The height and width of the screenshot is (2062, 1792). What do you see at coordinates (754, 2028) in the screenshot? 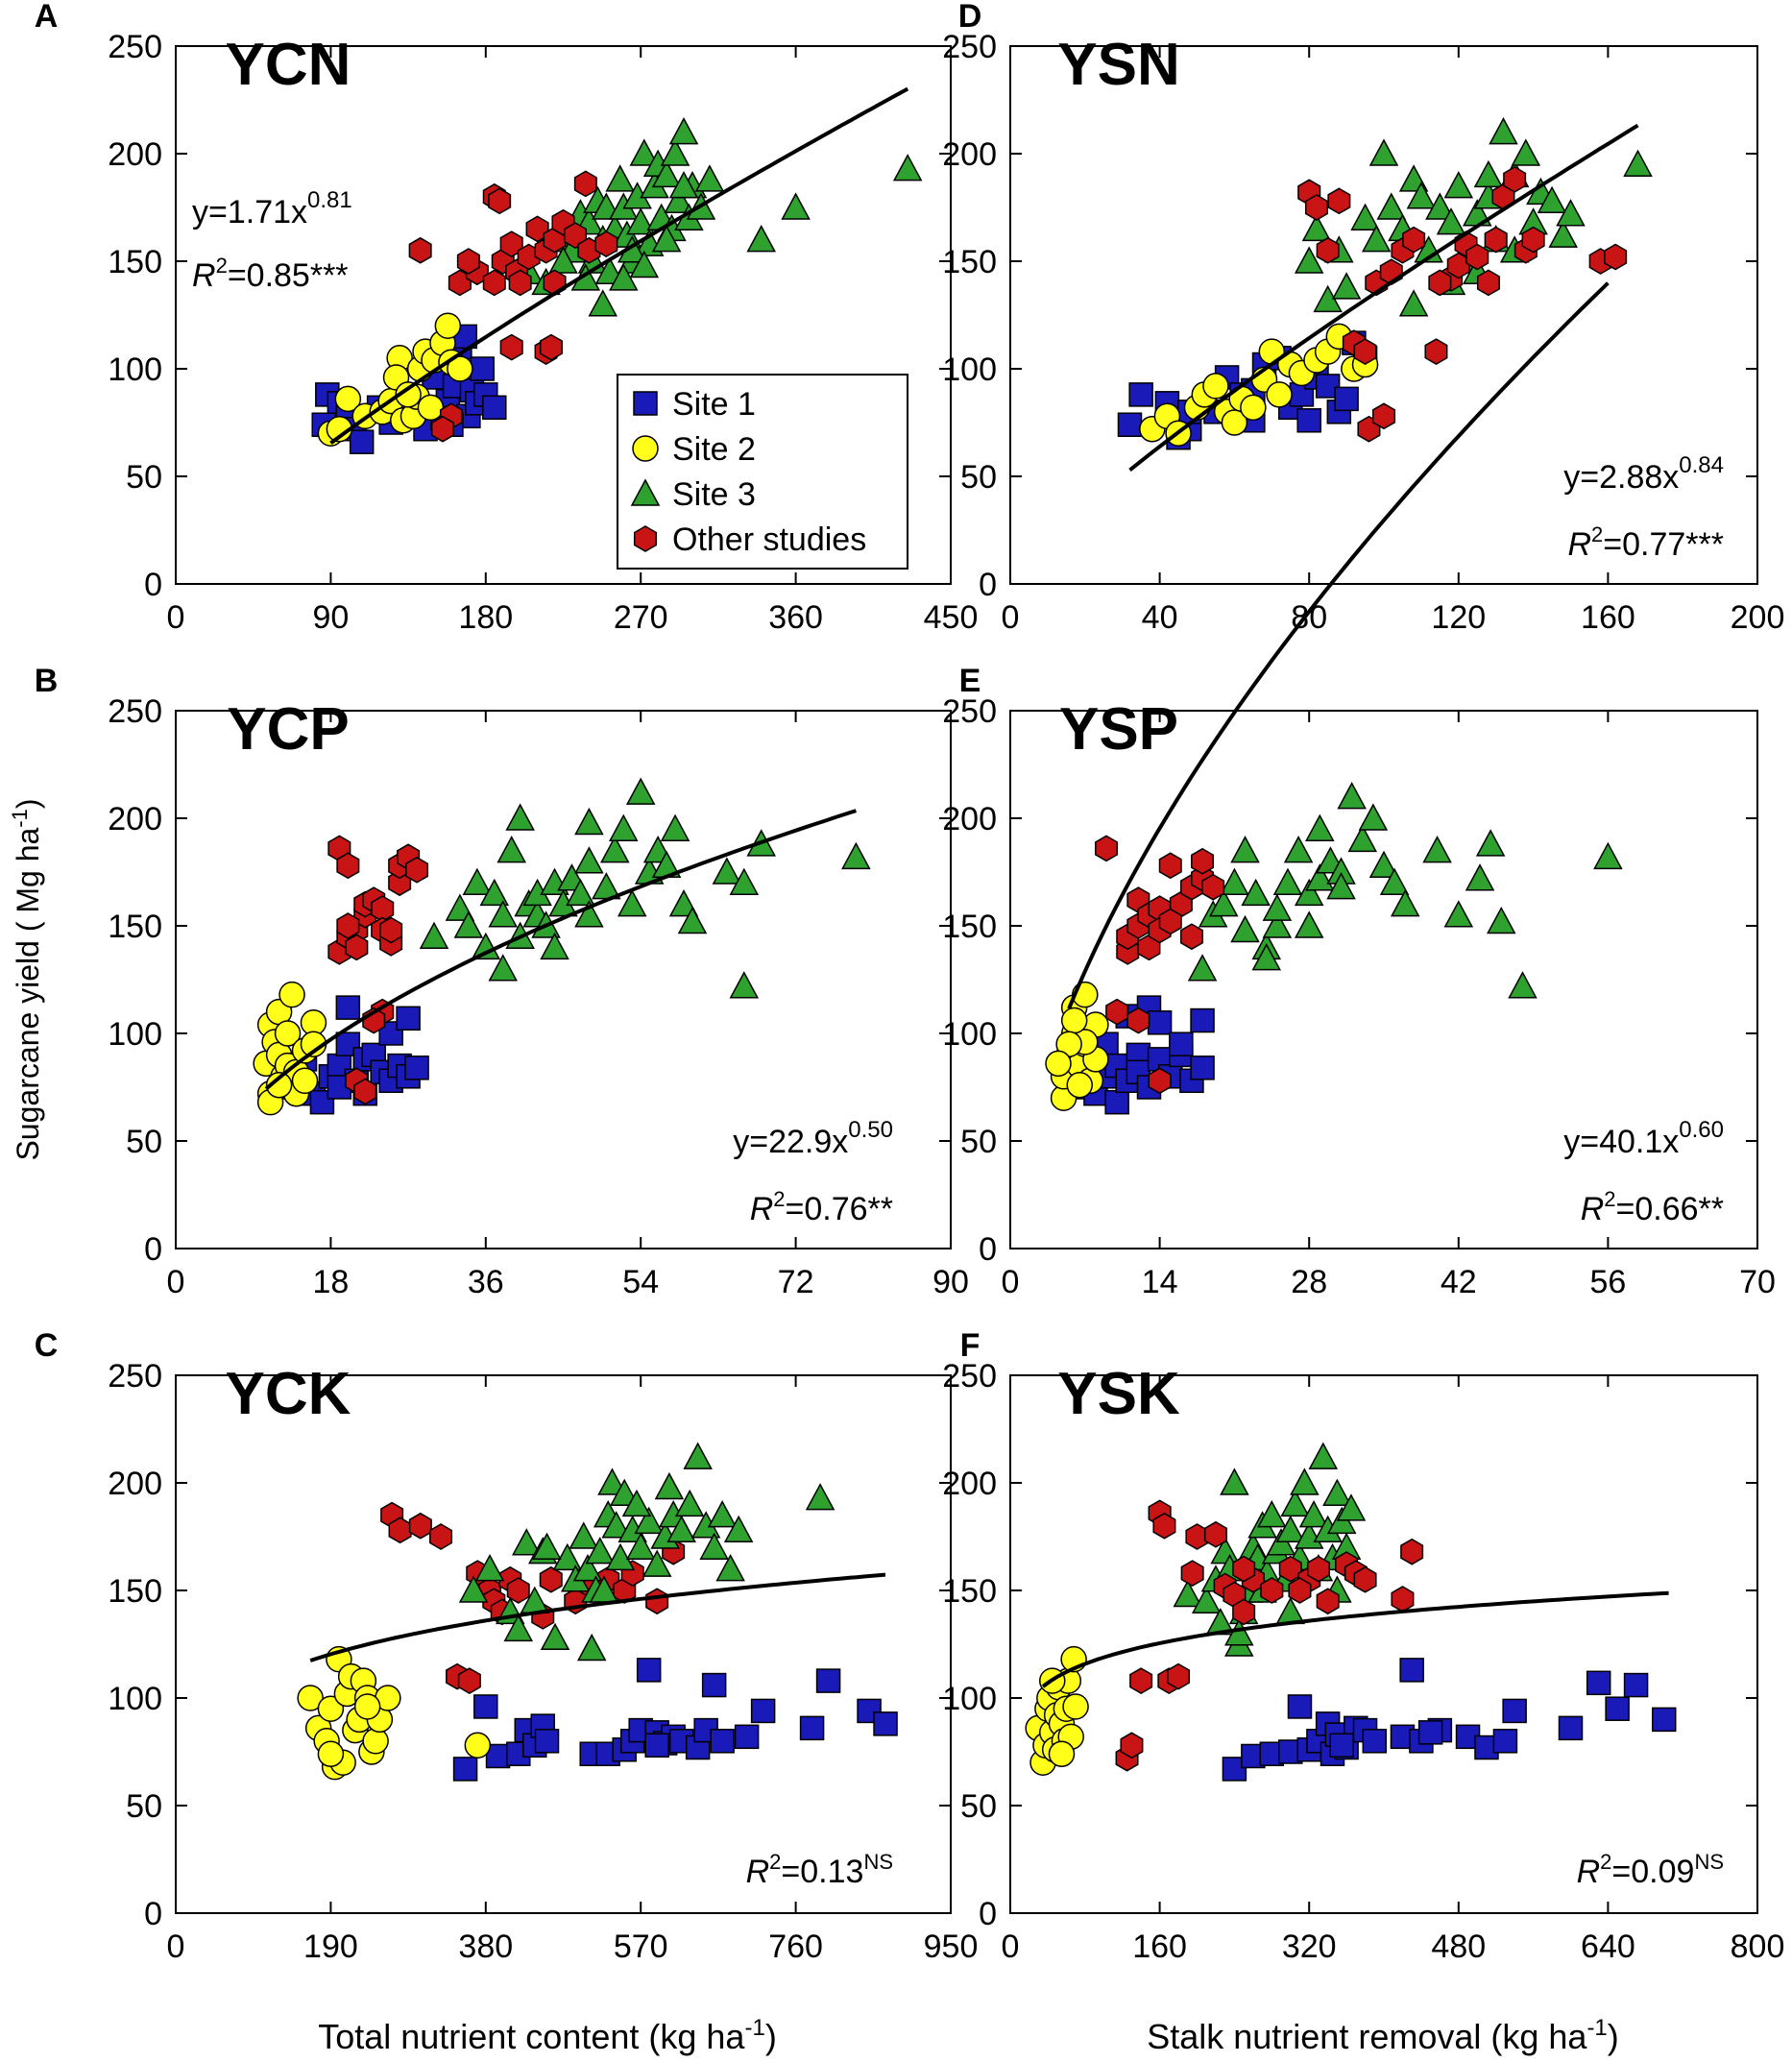
I see `x-axis-label-left-sup: -1` at bounding box center [754, 2028].